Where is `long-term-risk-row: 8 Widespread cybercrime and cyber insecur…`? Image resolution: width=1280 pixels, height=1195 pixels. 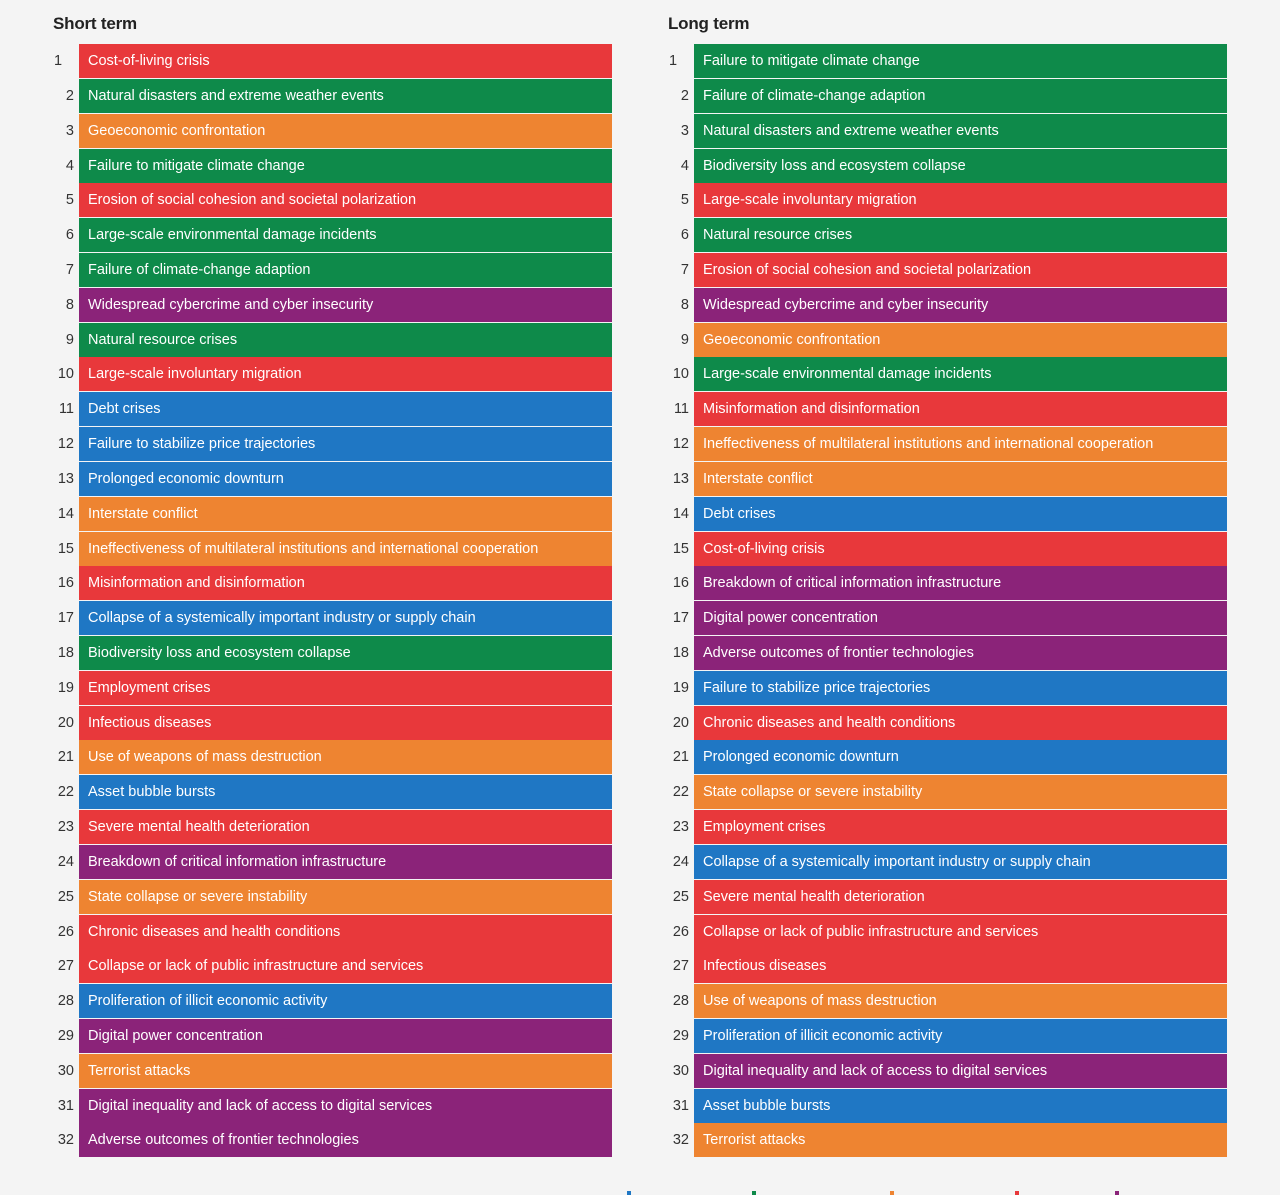 long-term-risk-row: 8 Widespread cybercrime and cyber insecur… is located at coordinates (947, 304).